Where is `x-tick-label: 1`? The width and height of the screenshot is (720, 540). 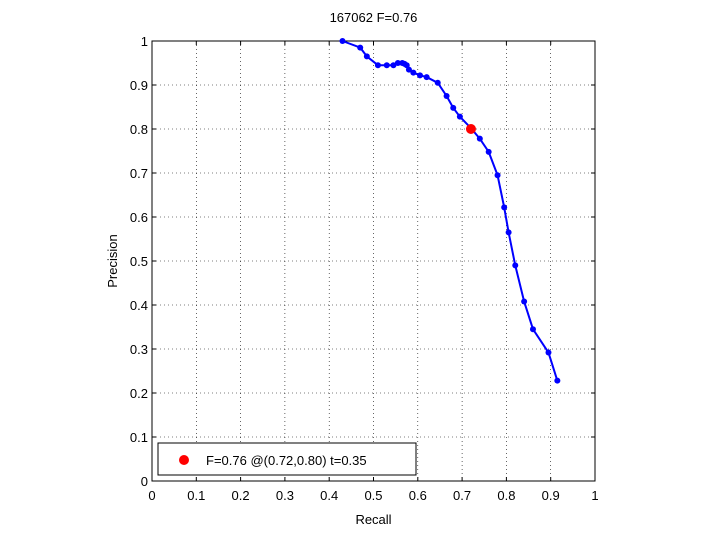 x-tick-label: 1 is located at coordinates (594, 495).